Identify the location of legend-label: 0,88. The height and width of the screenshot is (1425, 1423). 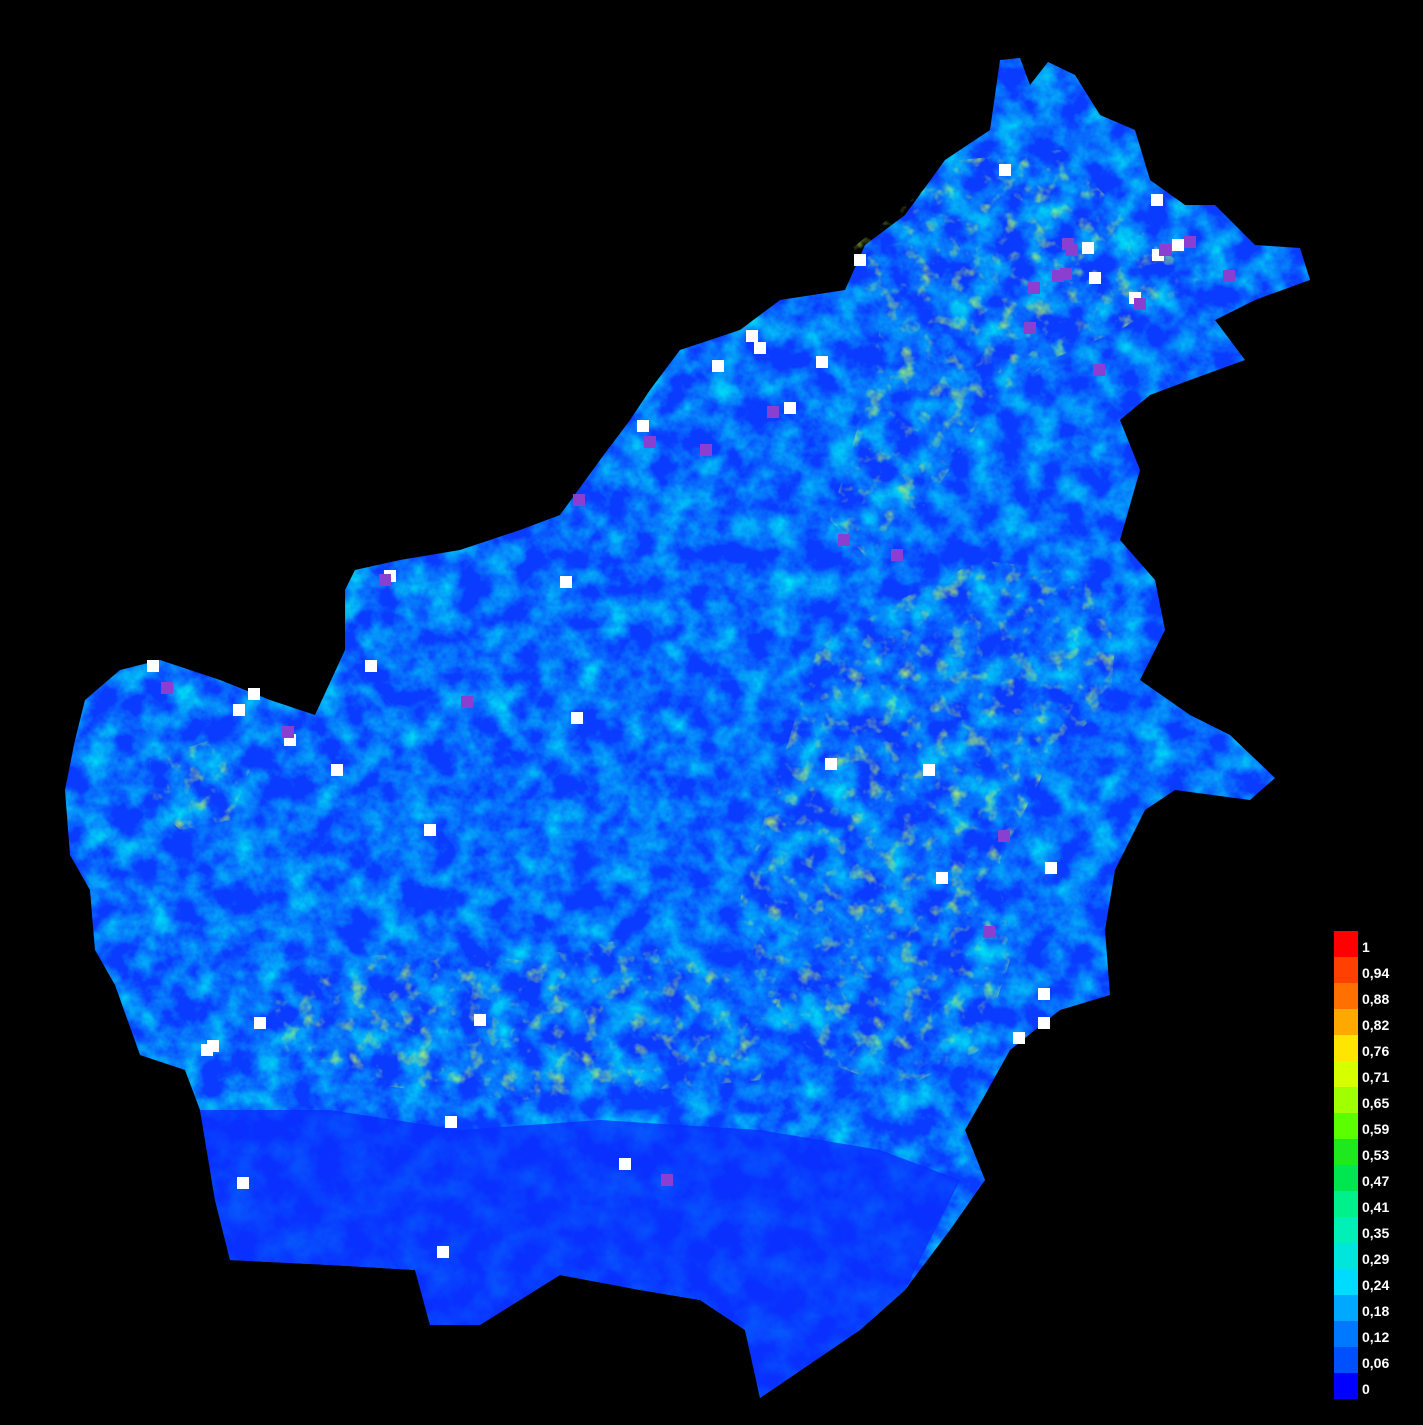
(1376, 999).